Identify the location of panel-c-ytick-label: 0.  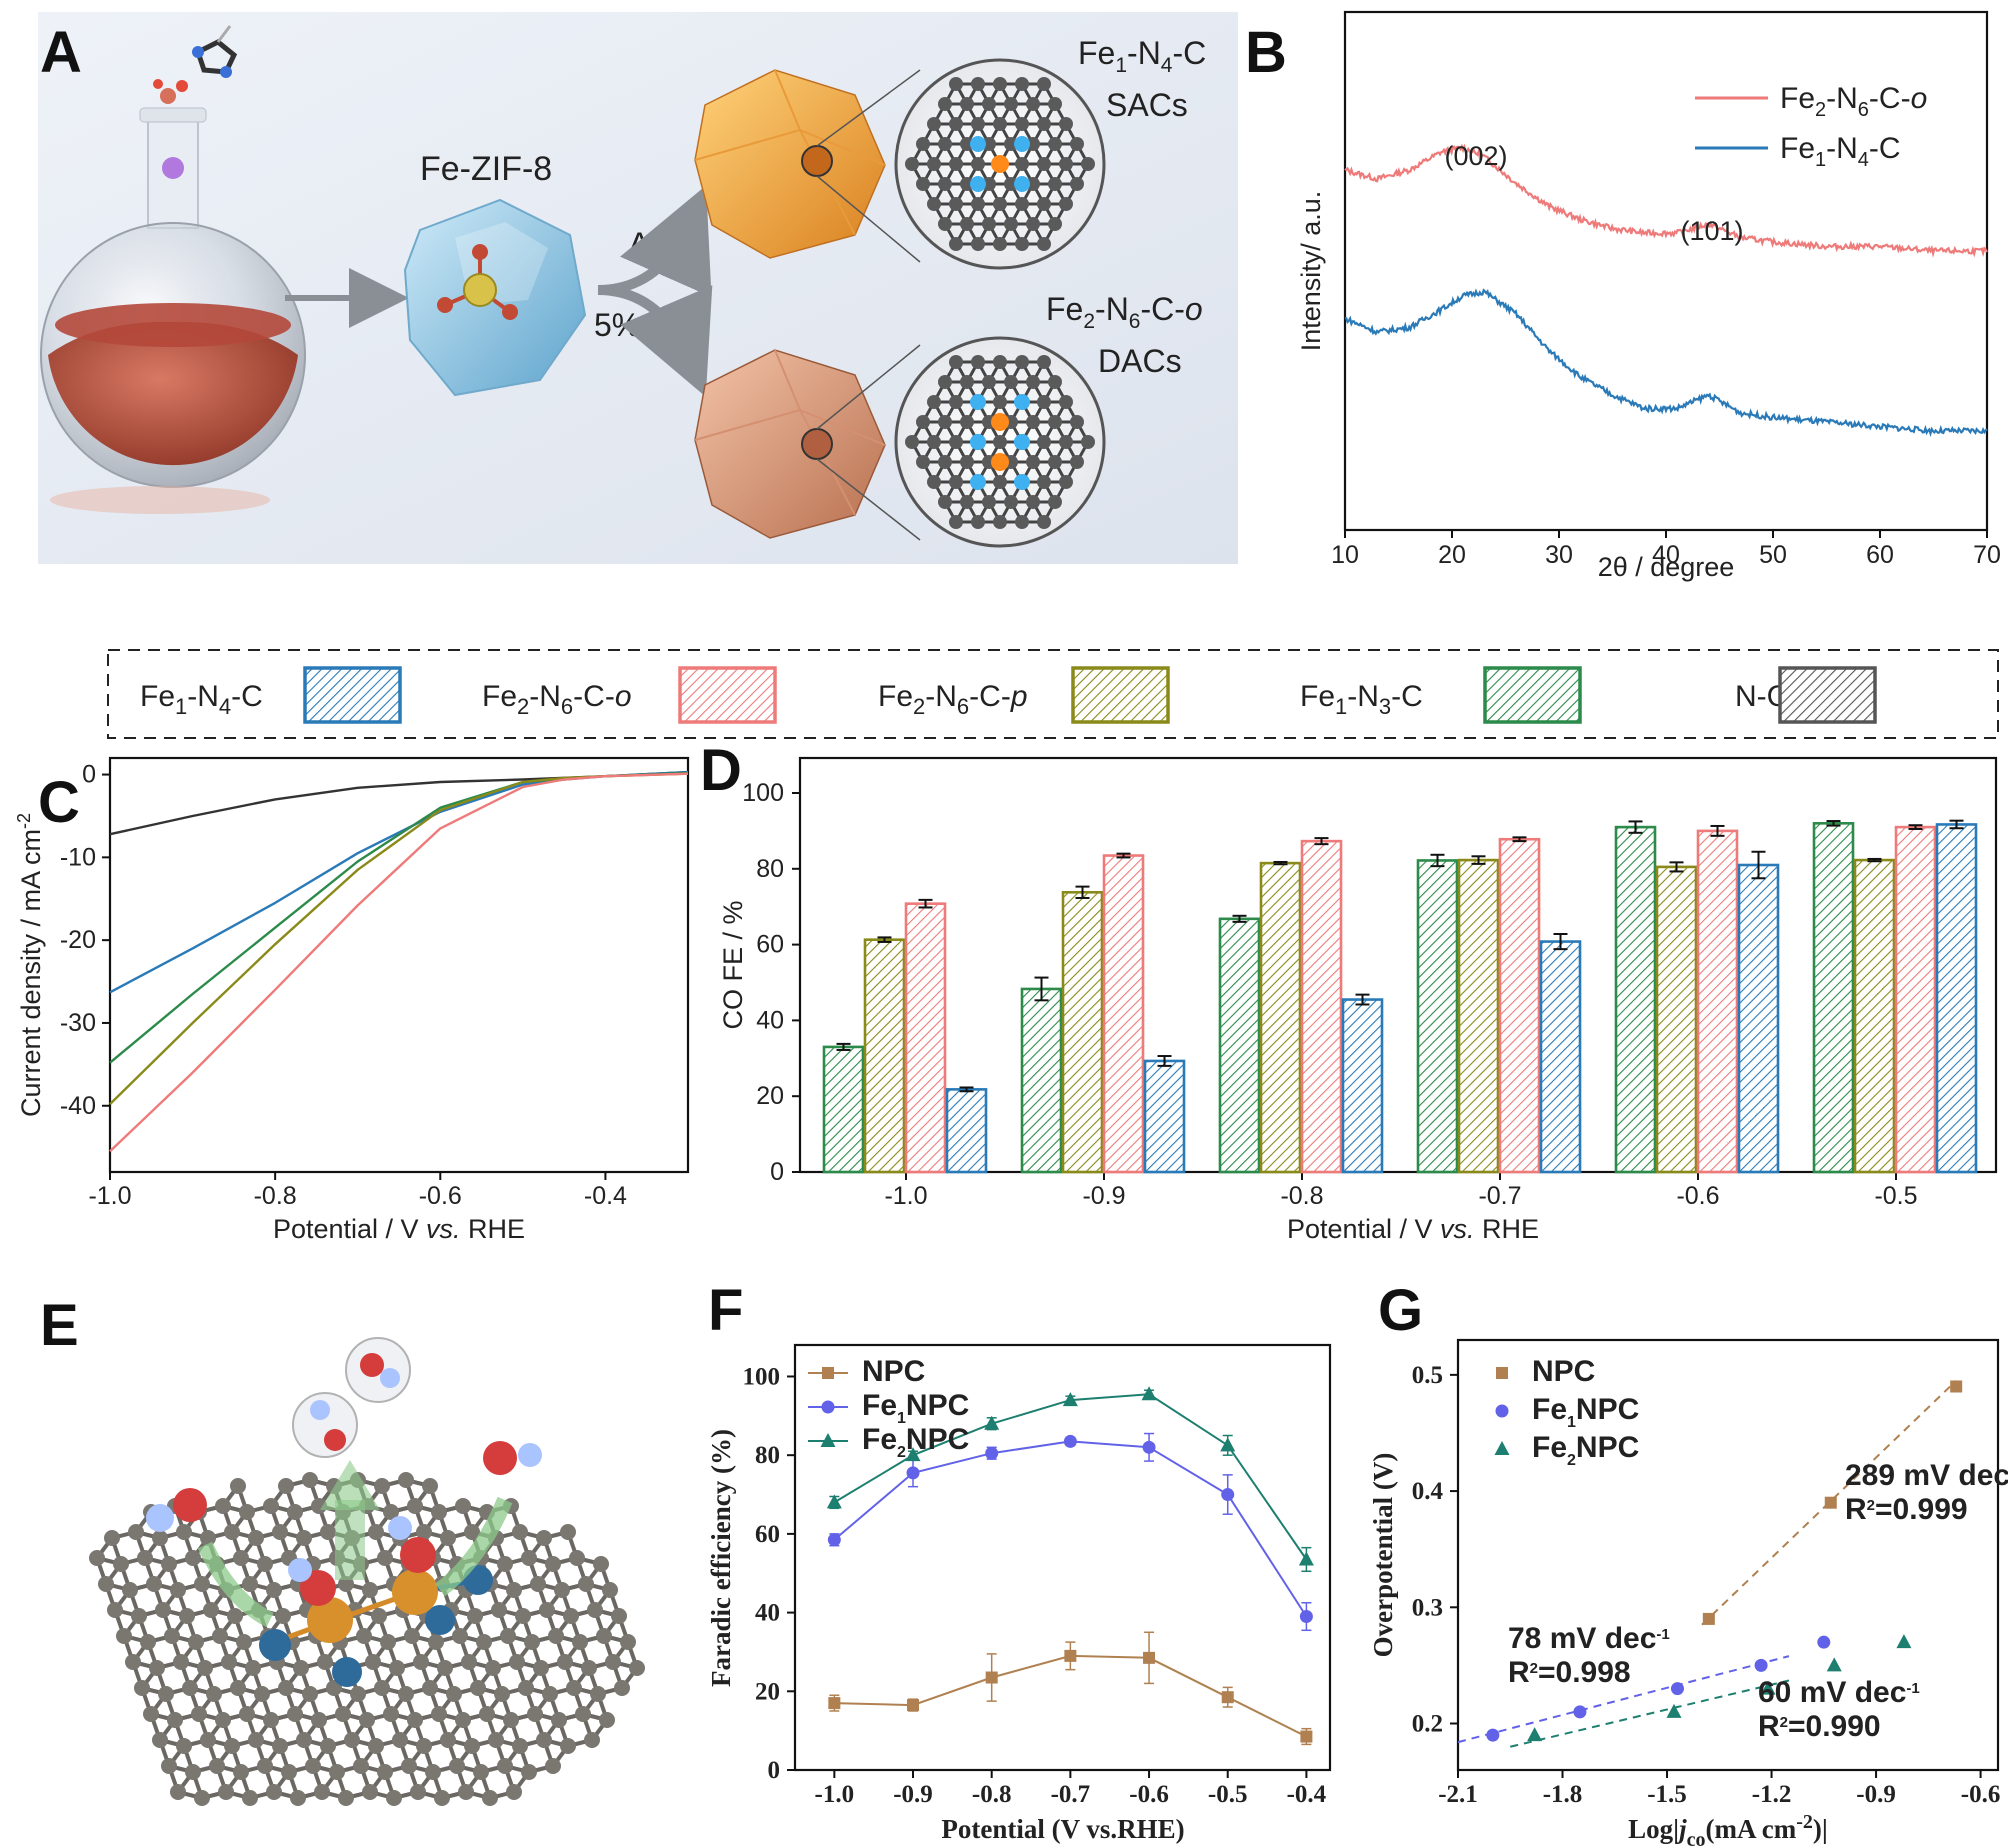
(89, 775).